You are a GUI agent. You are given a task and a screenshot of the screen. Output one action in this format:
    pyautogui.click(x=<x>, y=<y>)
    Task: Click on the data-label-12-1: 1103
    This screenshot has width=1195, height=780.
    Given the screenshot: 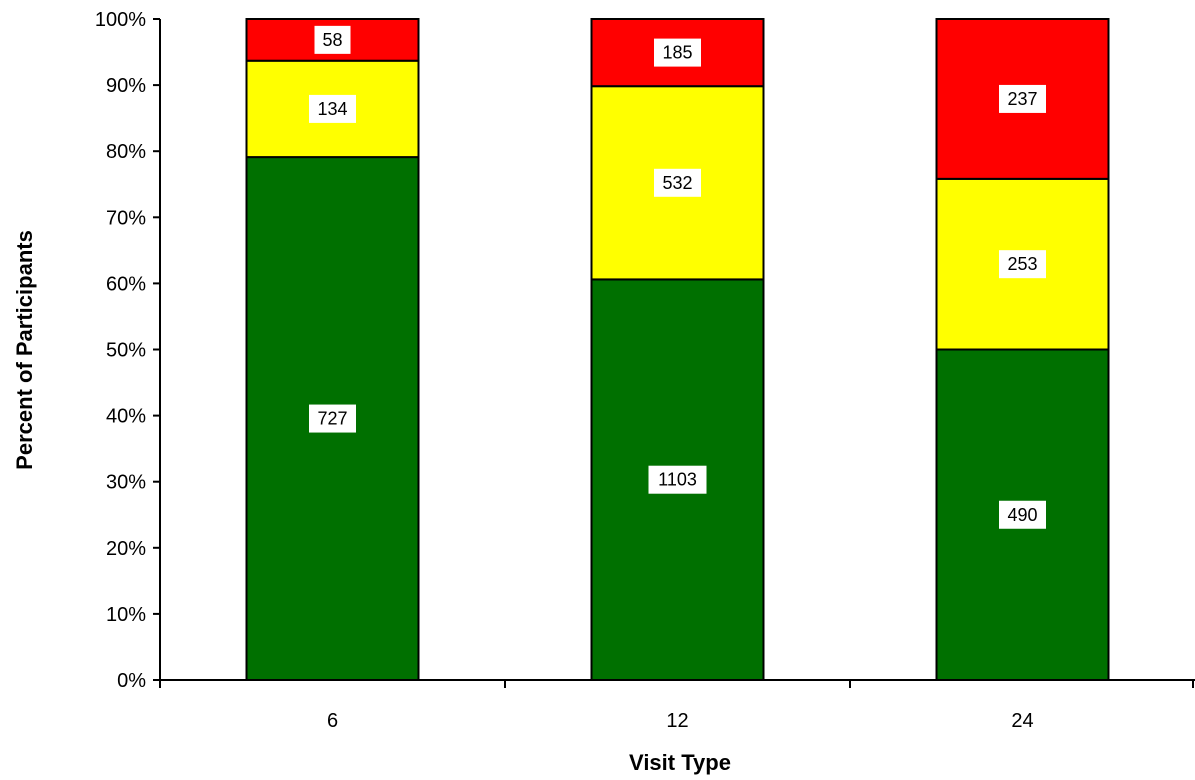 What is the action you would take?
    pyautogui.click(x=677, y=480)
    